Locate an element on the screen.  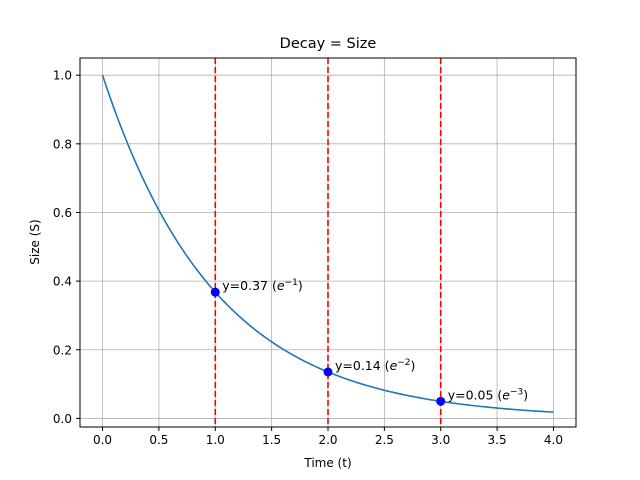
highlight-points is located at coordinates (328, 346).